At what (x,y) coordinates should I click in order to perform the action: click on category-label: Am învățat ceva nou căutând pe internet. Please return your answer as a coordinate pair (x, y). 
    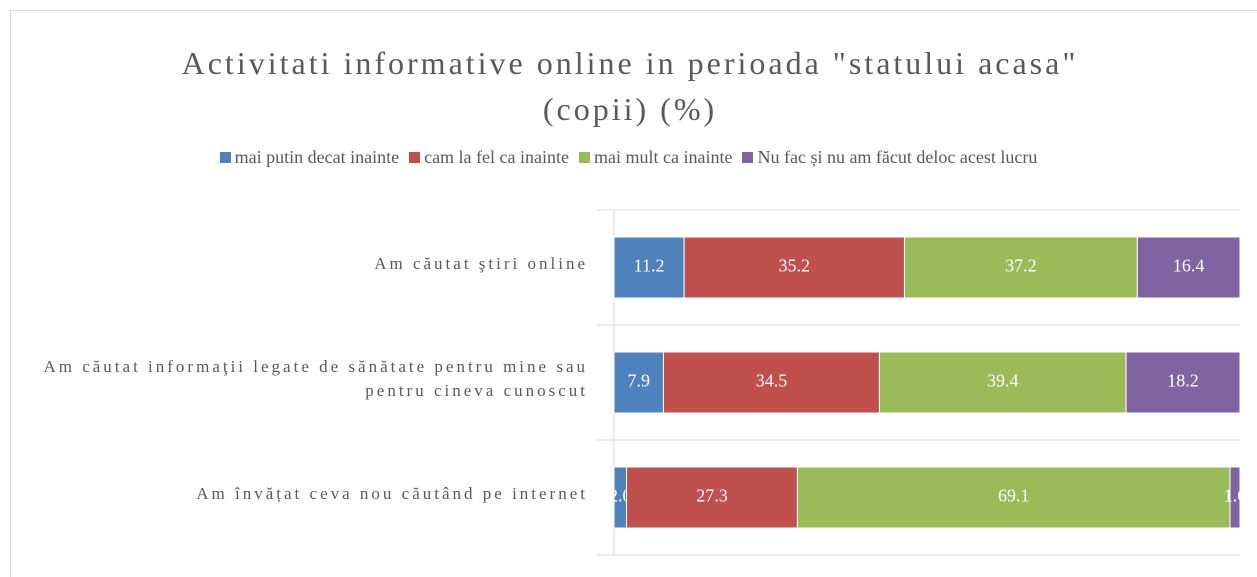
    Looking at the image, I should click on (392, 493).